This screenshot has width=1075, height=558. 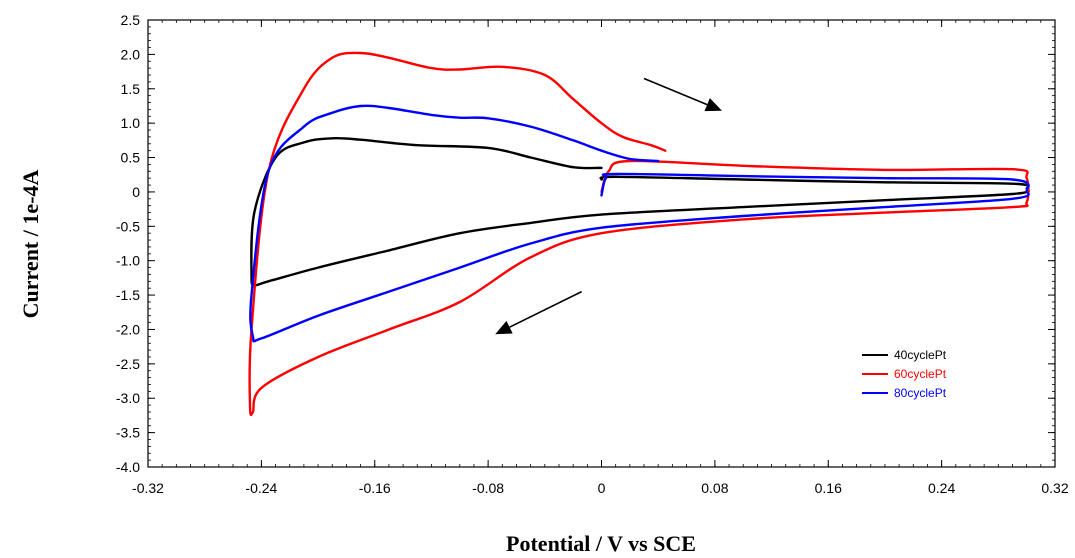 I want to click on y-tick-label: -0.5, so click(x=128, y=226).